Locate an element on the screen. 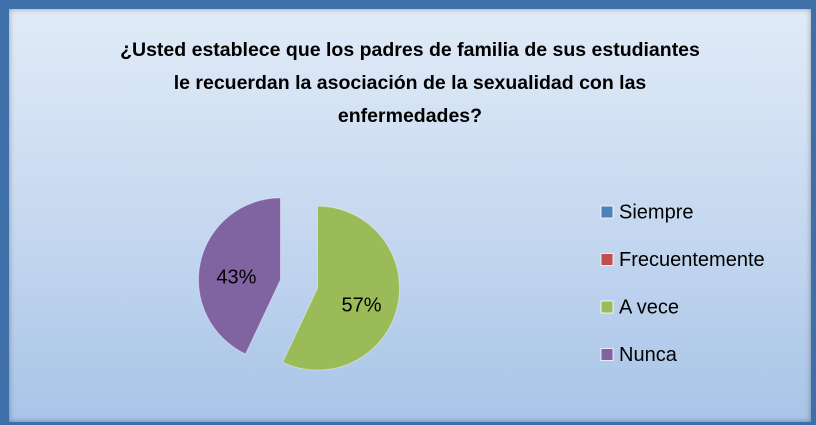  slice-label: 57% is located at coordinates (362, 305).